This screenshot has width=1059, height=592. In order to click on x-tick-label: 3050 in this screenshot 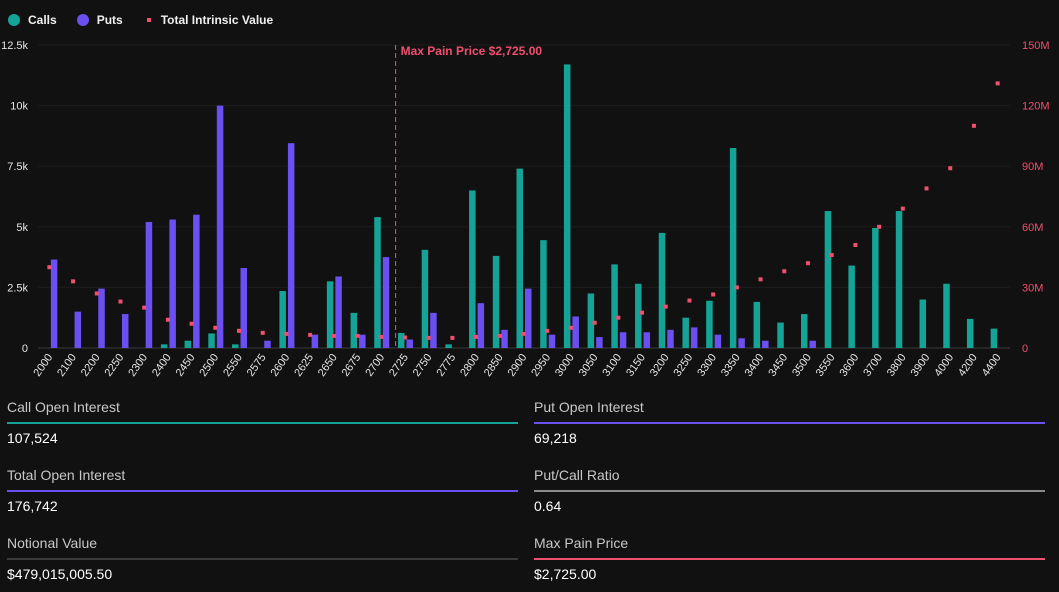, I will do `click(589, 365)`.